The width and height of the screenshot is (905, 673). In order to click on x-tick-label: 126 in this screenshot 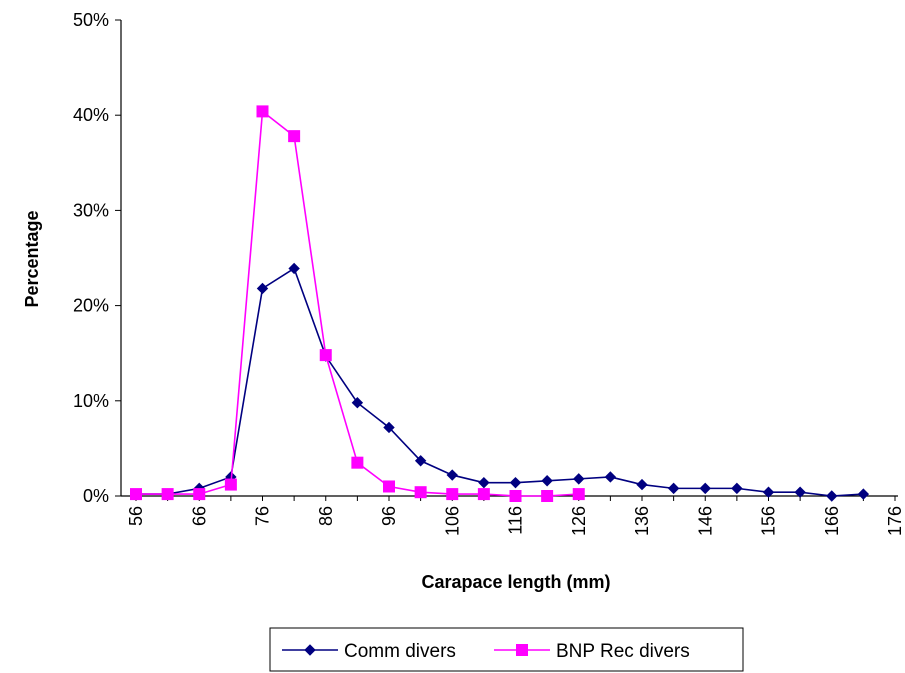, I will do `click(579, 521)`.